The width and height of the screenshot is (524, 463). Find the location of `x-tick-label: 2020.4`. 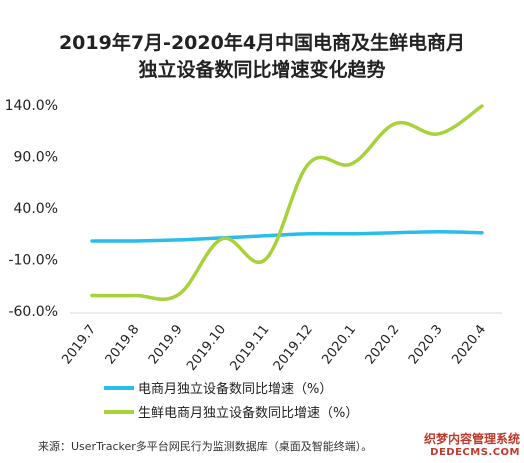

x-tick-label: 2020.4 is located at coordinates (469, 344).